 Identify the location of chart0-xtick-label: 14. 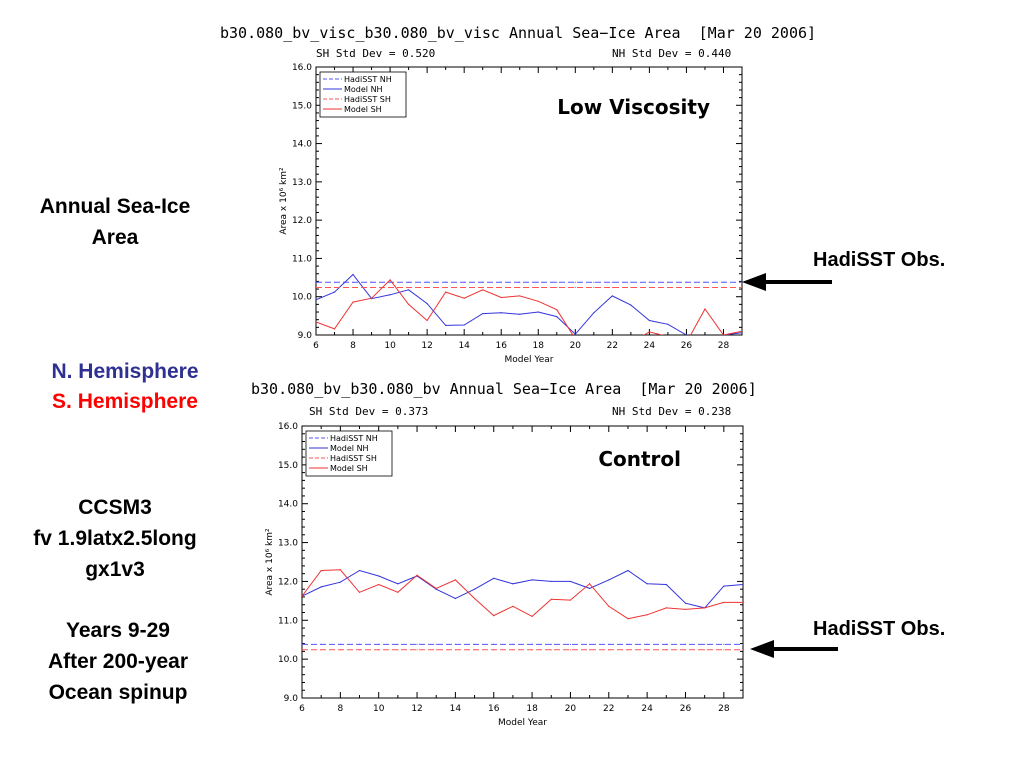
(464, 346).